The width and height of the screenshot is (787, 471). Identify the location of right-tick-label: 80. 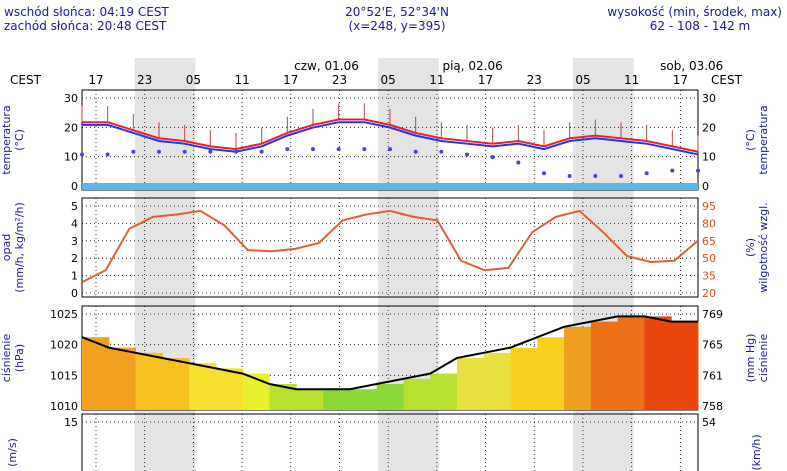
(709, 223).